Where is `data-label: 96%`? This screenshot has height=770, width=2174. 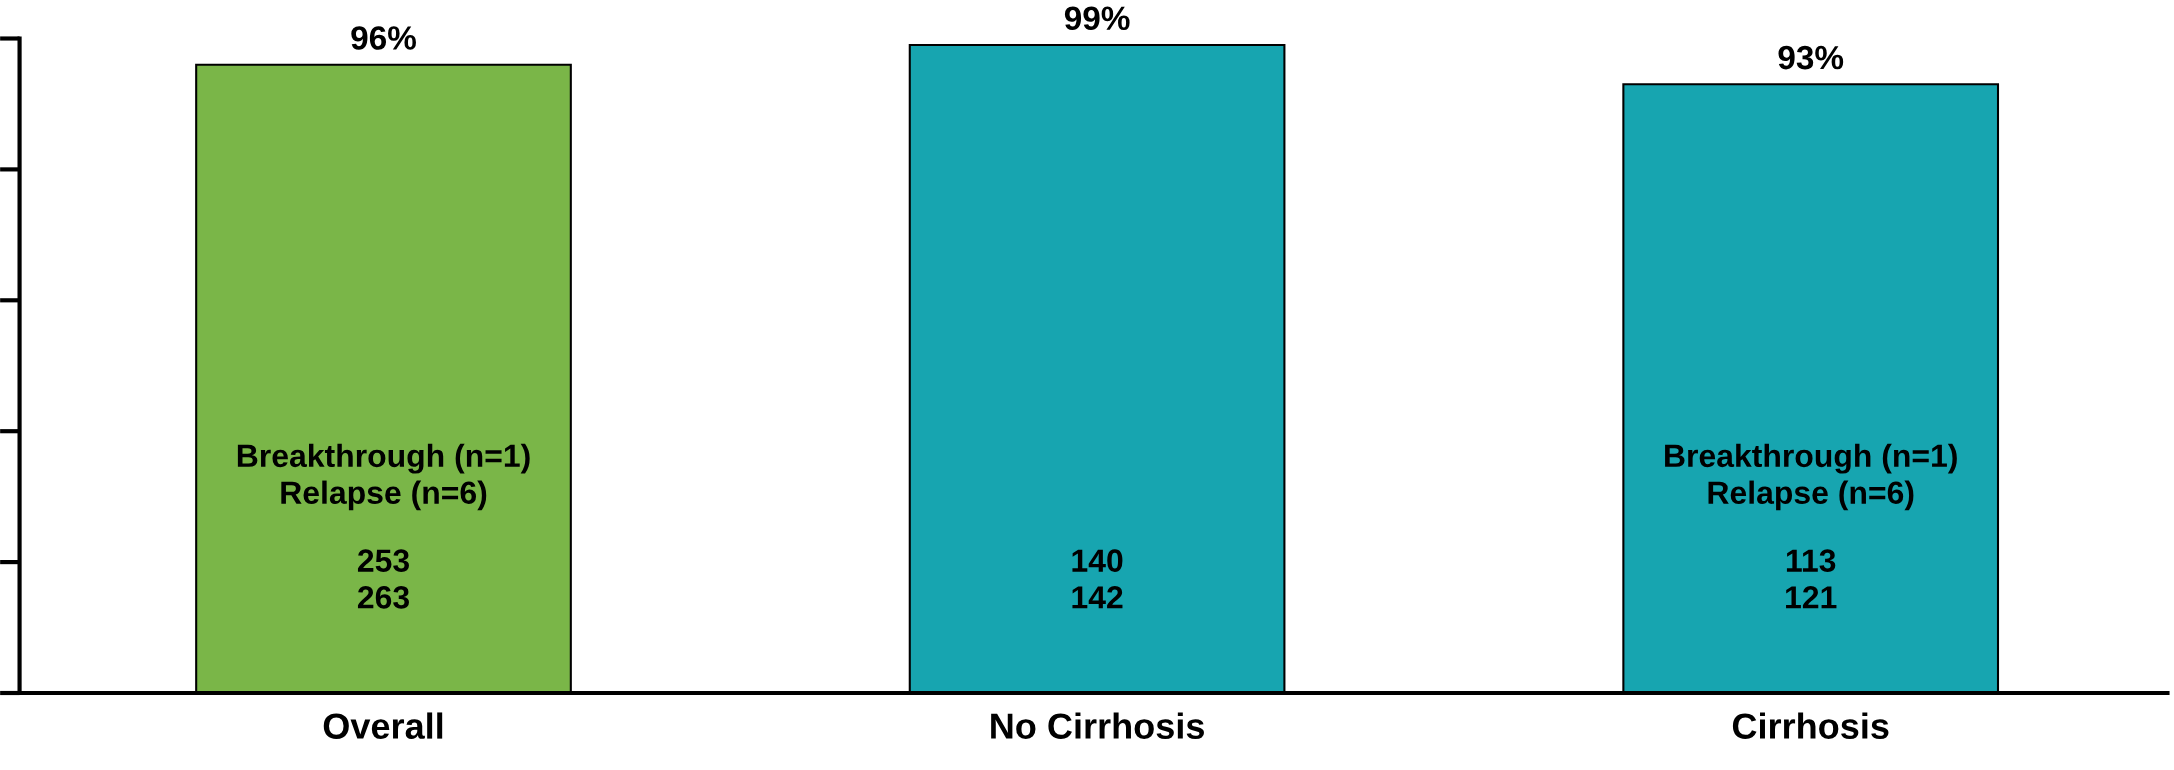 data-label: 96% is located at coordinates (383, 38).